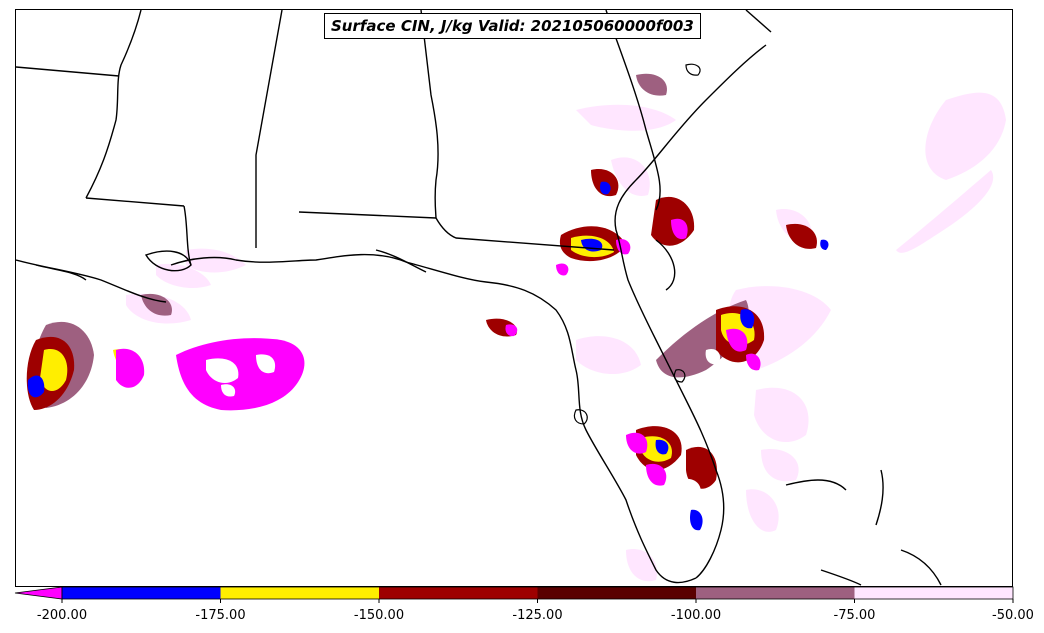  What do you see at coordinates (854, 615) in the screenshot?
I see `colorbar-tick-label: -75.00` at bounding box center [854, 615].